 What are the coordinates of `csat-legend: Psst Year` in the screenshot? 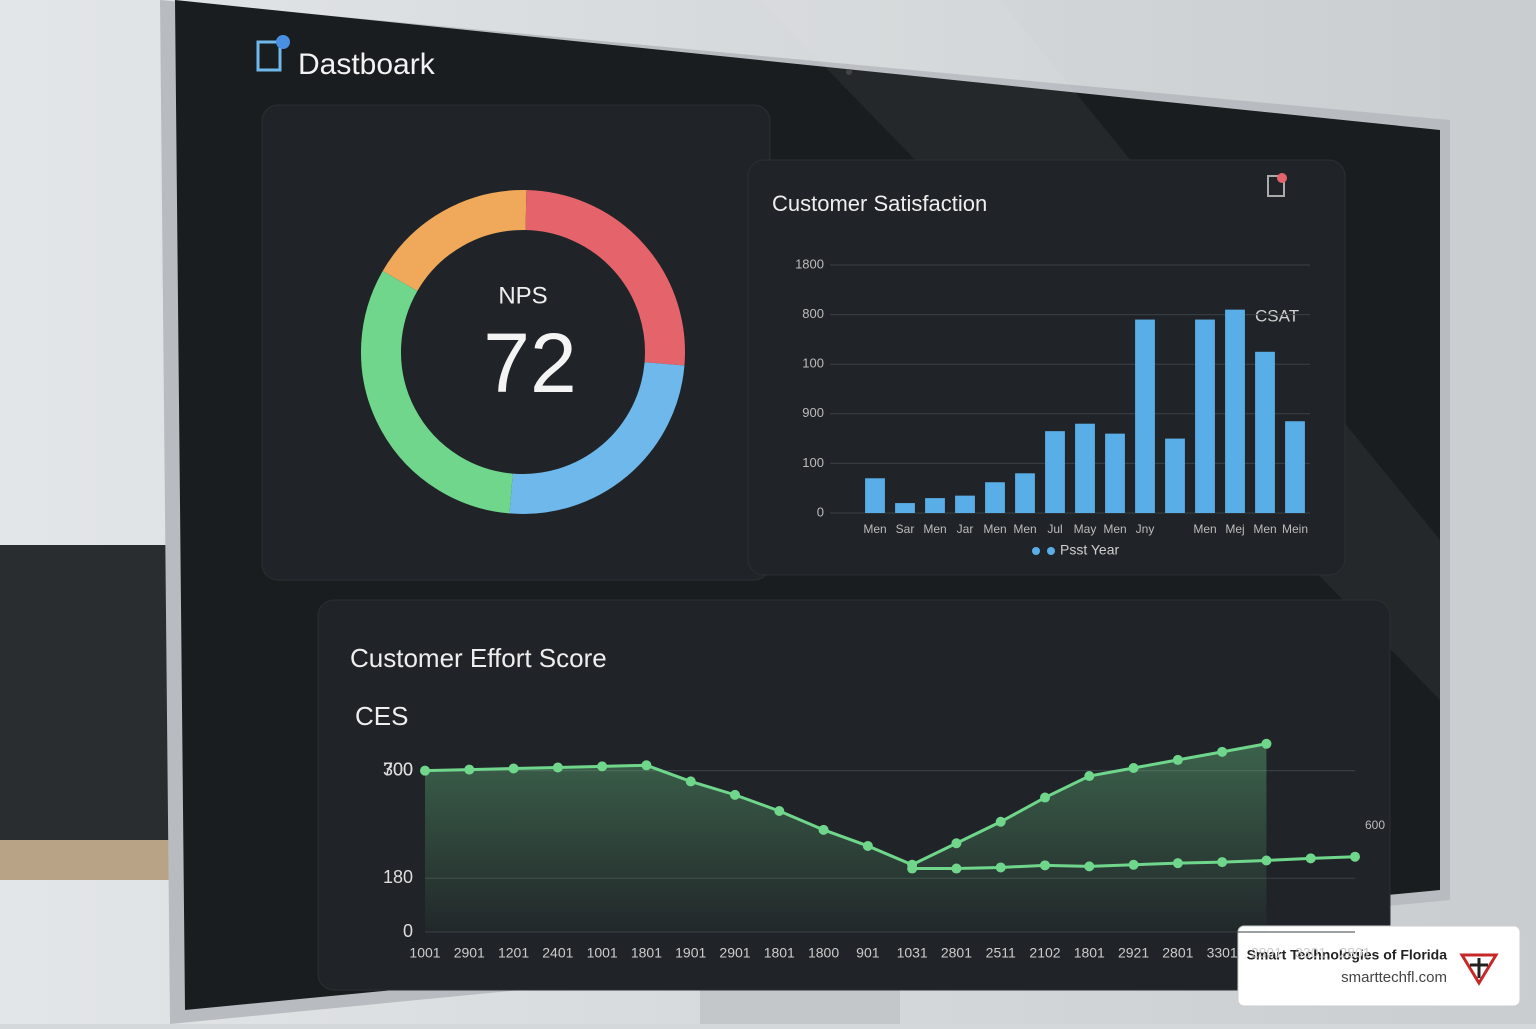 It's located at (1089, 550).